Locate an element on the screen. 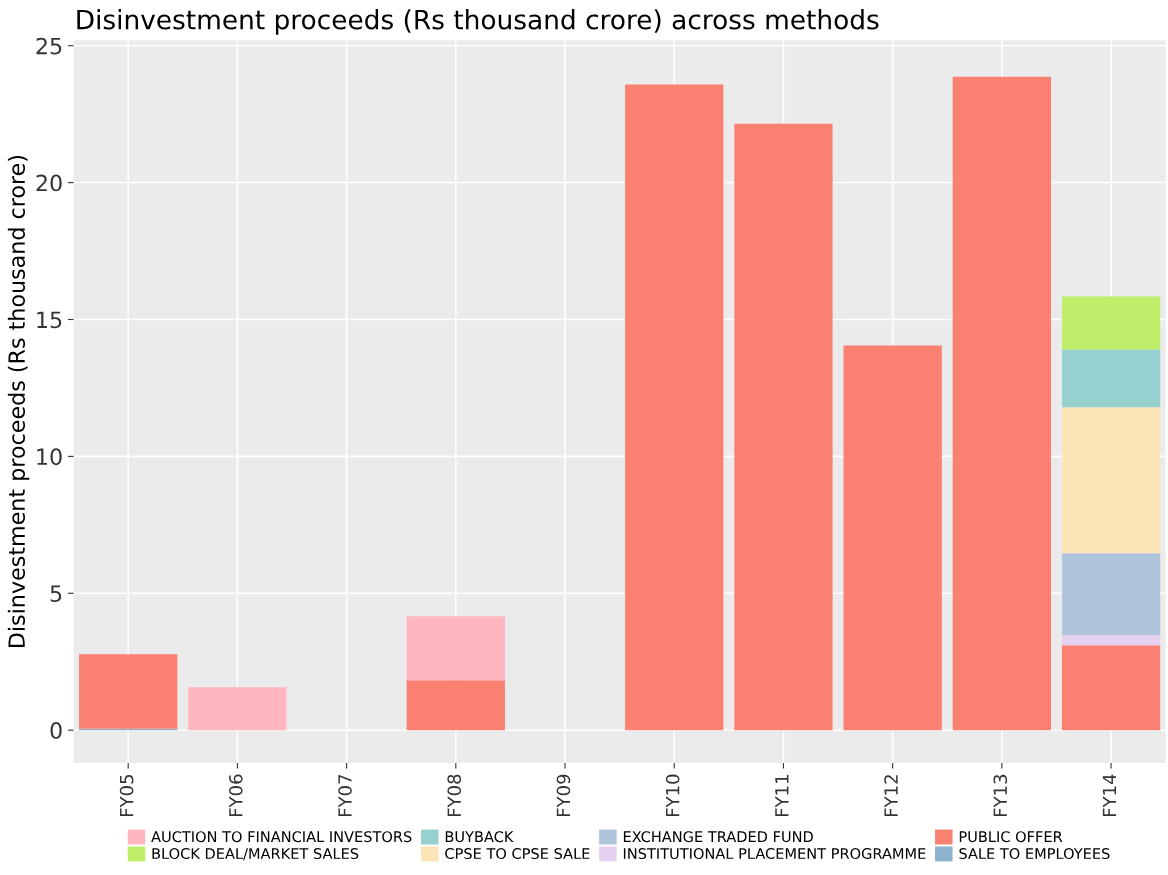  legend-label: AUCTION TO FINANCIAL INVESTORS is located at coordinates (281, 837).